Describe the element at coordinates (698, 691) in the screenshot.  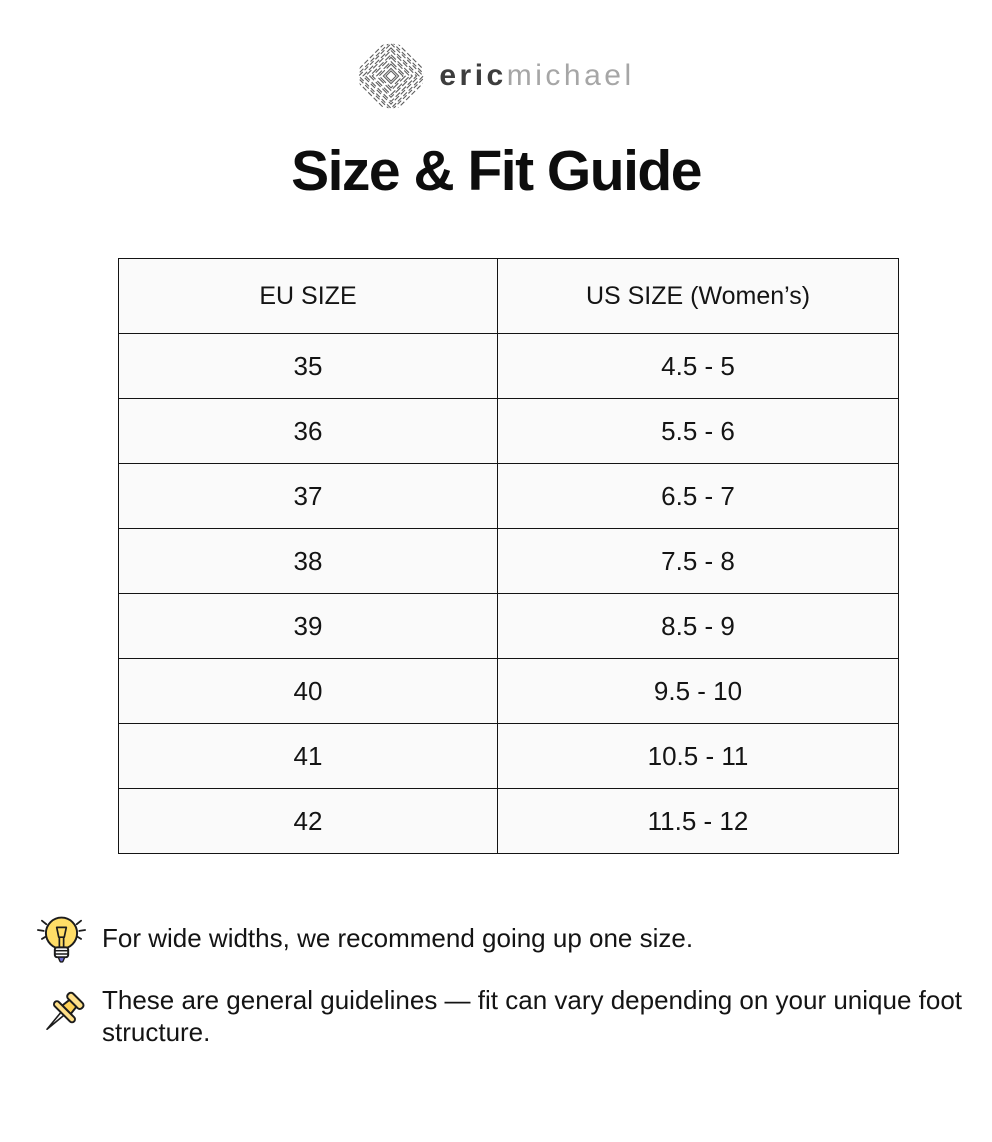
I see `us-size-cell: 9.5 - 10` at that location.